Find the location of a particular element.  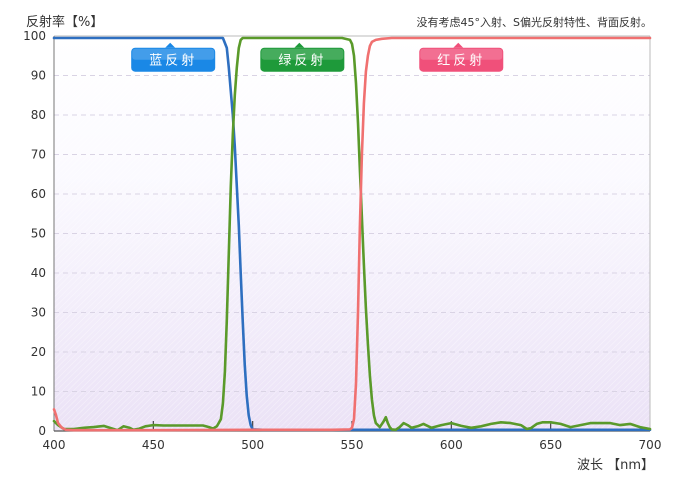

series-tags: 蓝反射 绿反射 红反射 is located at coordinates (317, 57).